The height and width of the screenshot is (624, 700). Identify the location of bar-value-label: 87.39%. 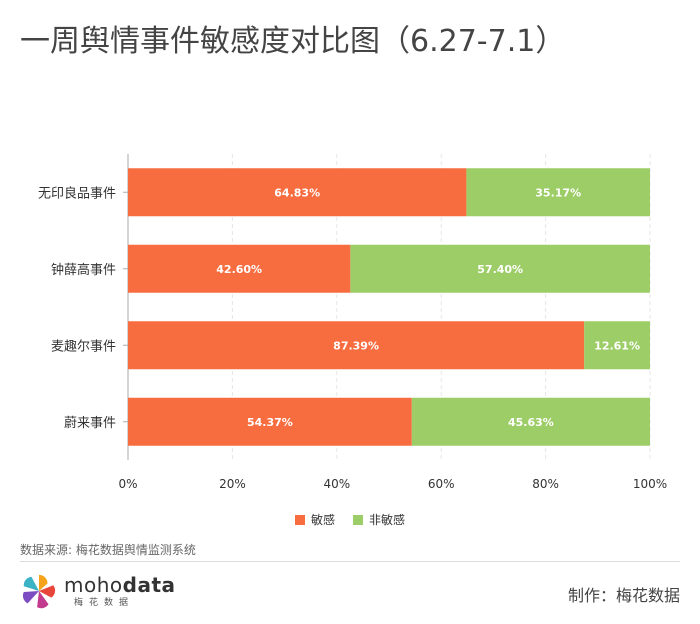
(356, 345).